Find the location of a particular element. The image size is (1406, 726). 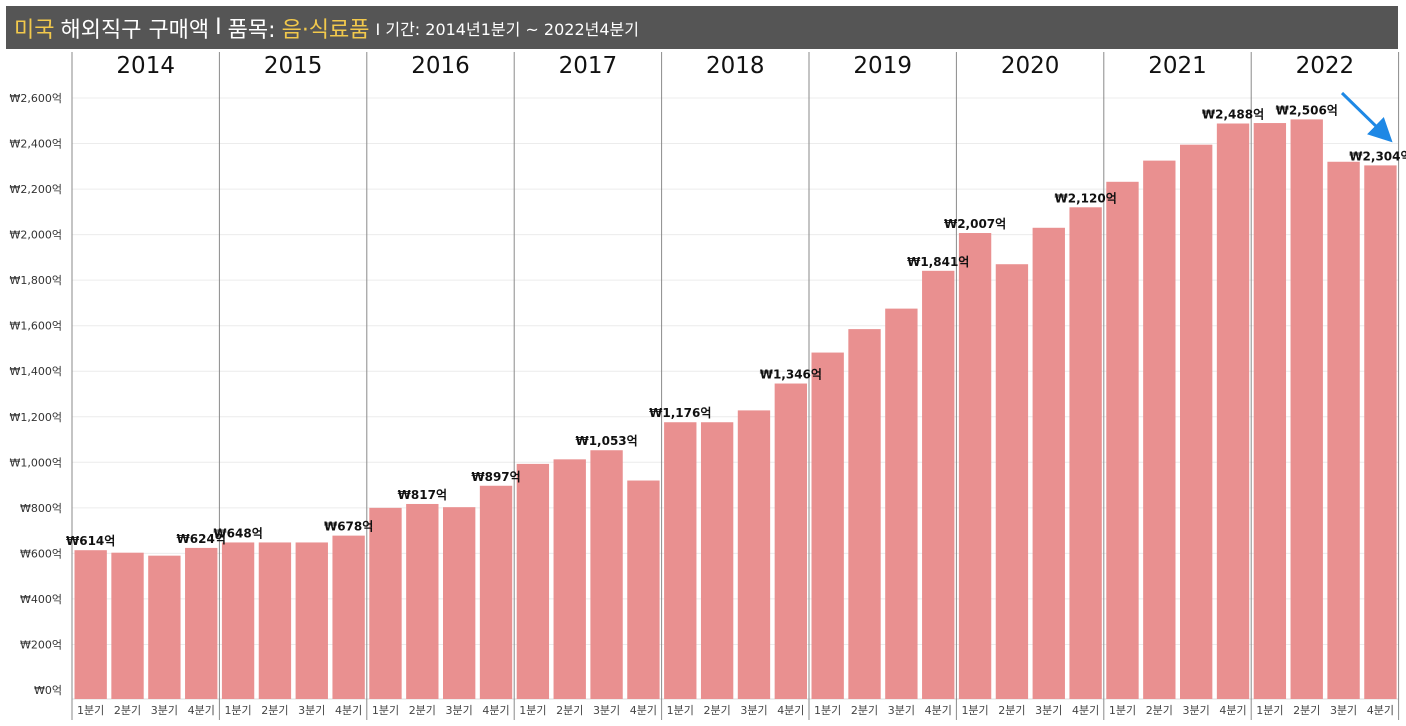

item-label: 품목: is located at coordinates (251, 30).